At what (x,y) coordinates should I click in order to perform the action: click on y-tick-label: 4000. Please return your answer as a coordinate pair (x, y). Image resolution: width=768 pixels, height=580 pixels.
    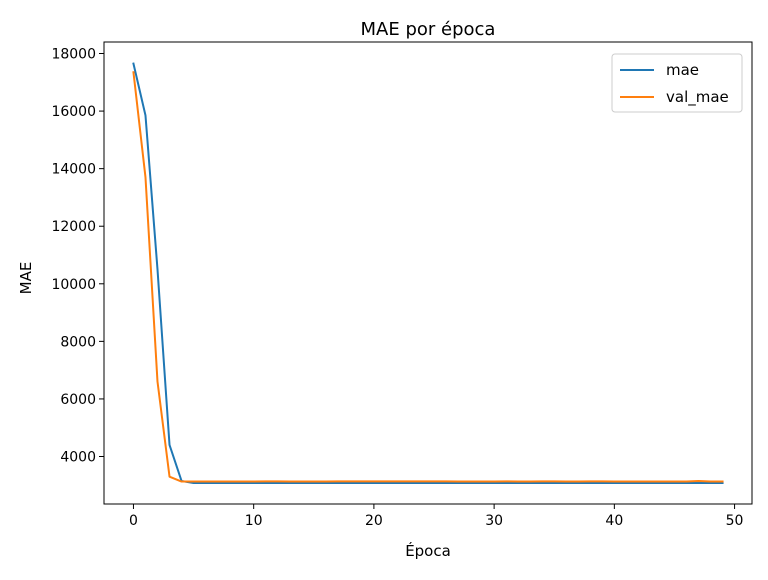
    Looking at the image, I should click on (78, 458).